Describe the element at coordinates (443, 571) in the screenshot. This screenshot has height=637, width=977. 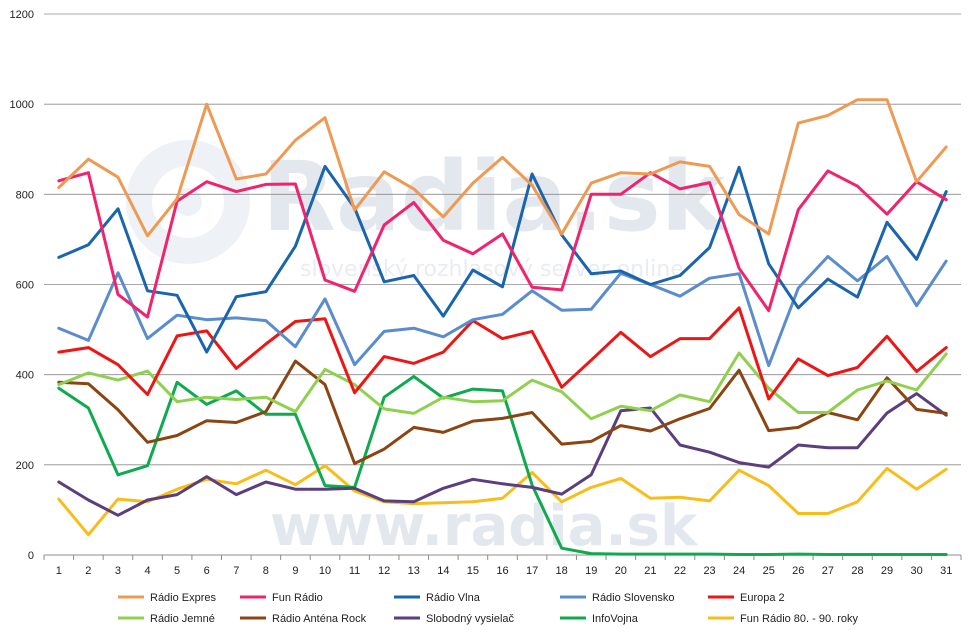
I see `x-tick-label: 14` at that location.